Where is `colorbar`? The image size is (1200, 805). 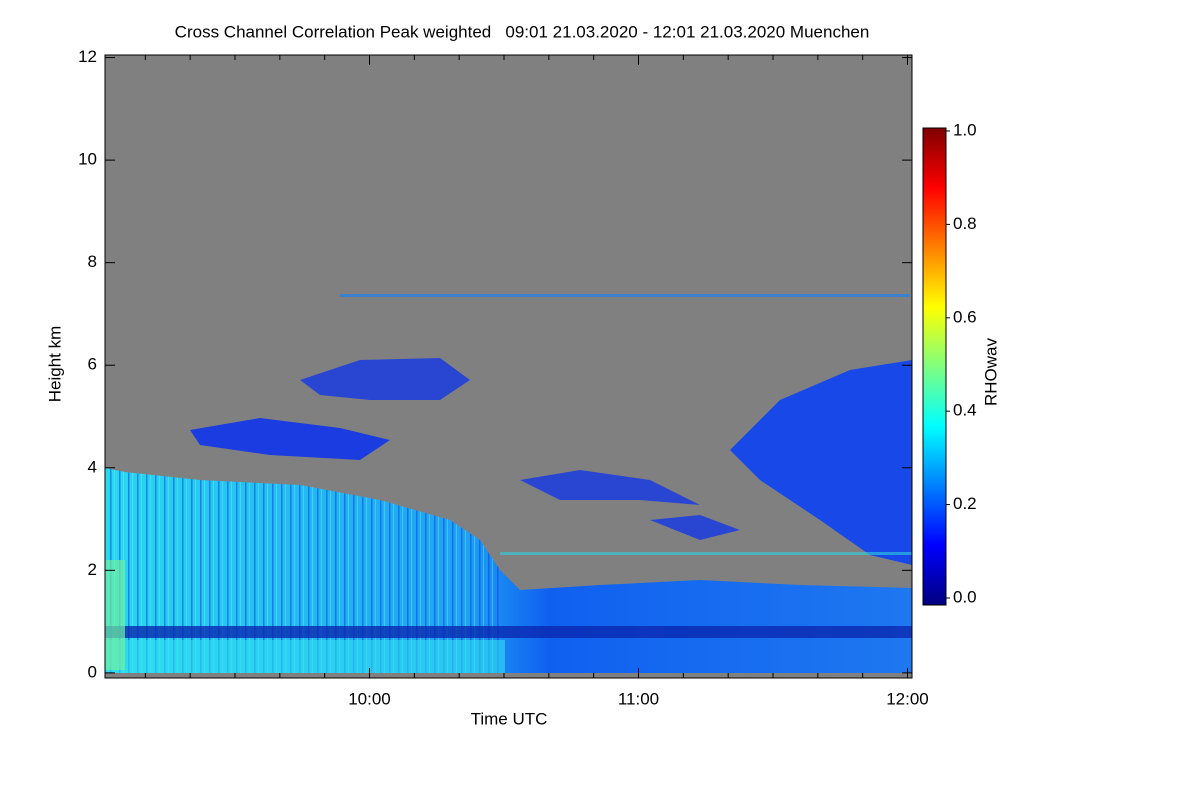
colorbar is located at coordinates (934, 366).